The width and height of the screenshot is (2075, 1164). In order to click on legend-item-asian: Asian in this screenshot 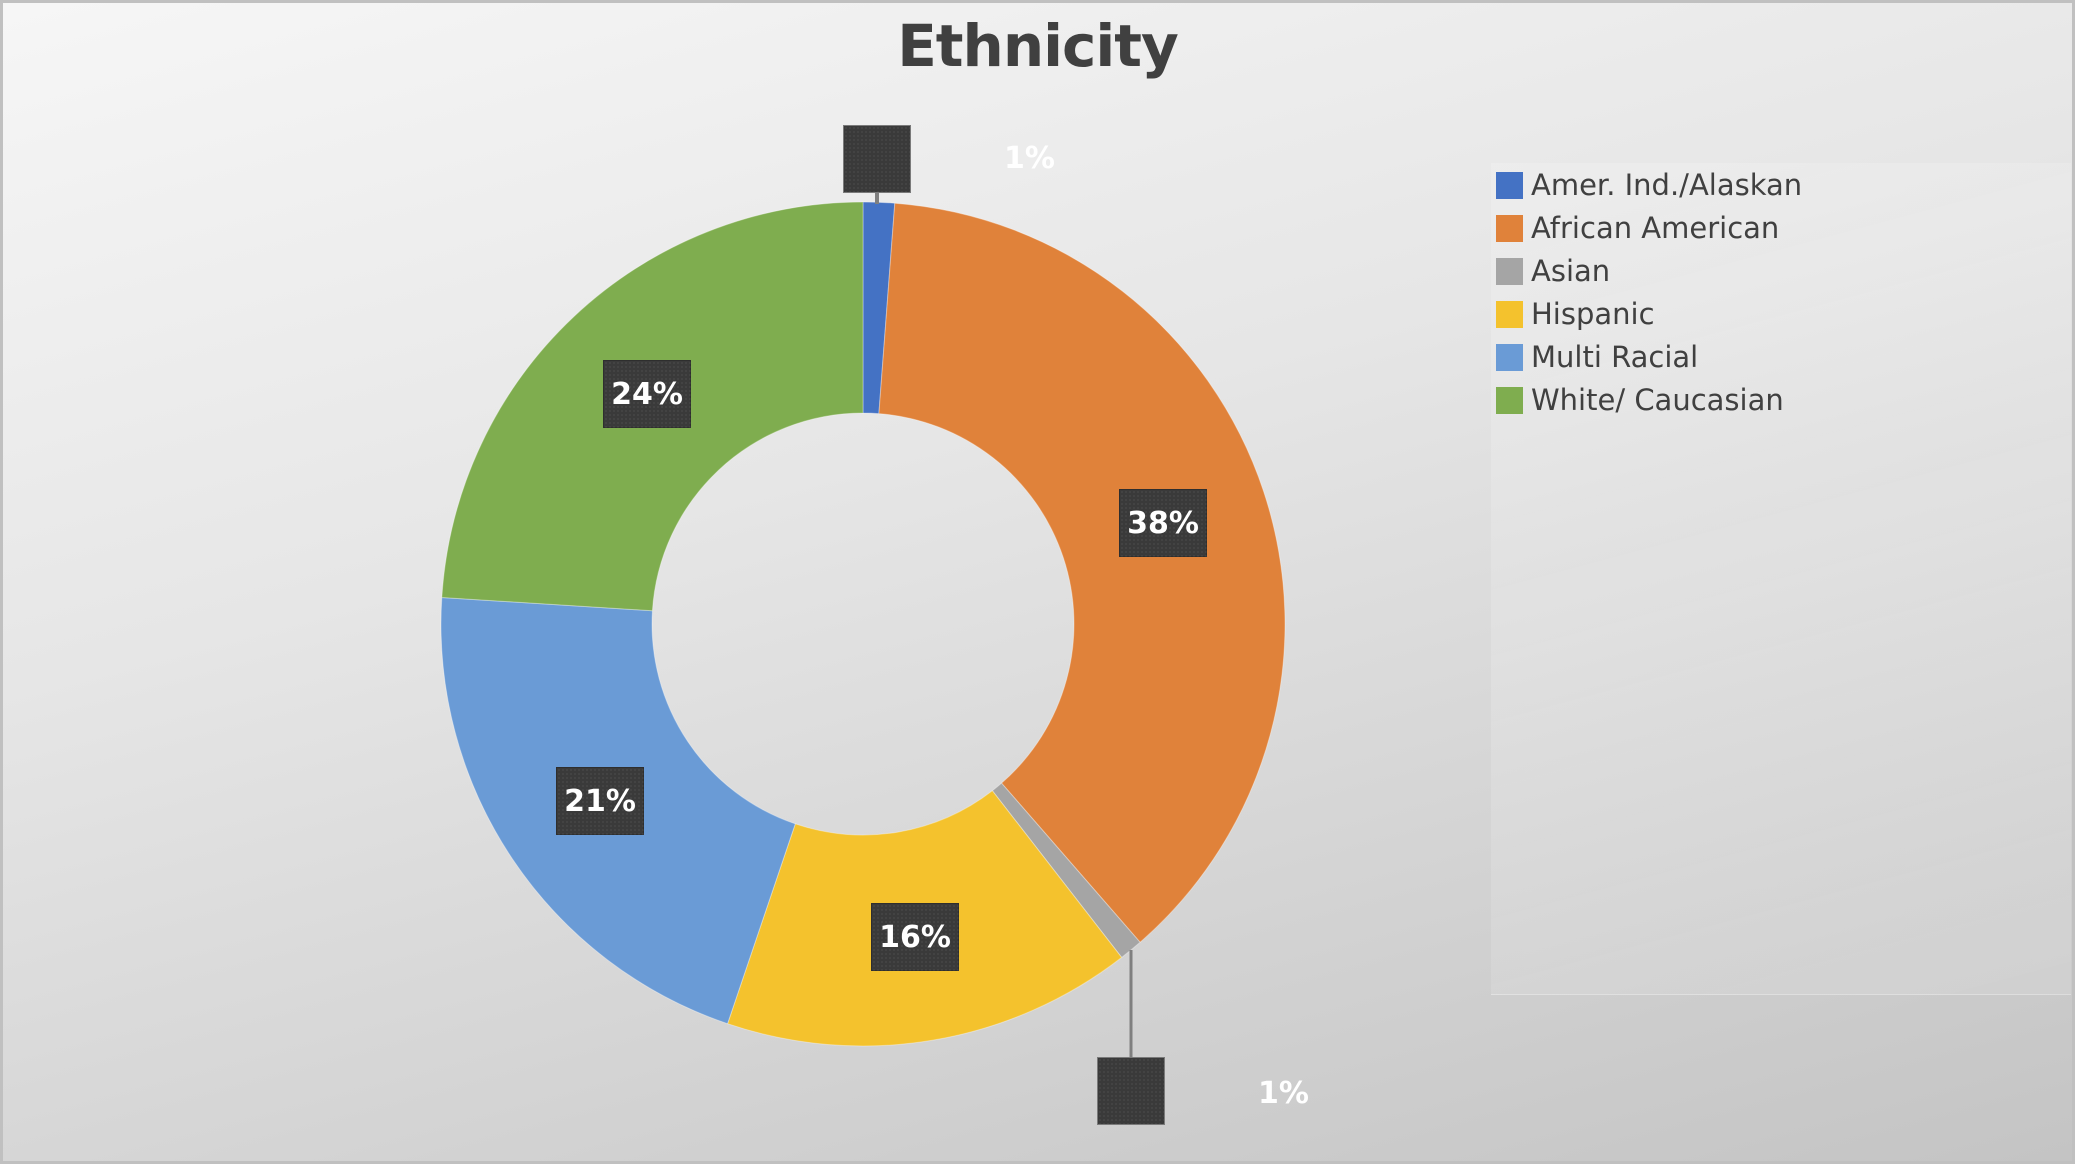, I will do `click(1553, 271)`.